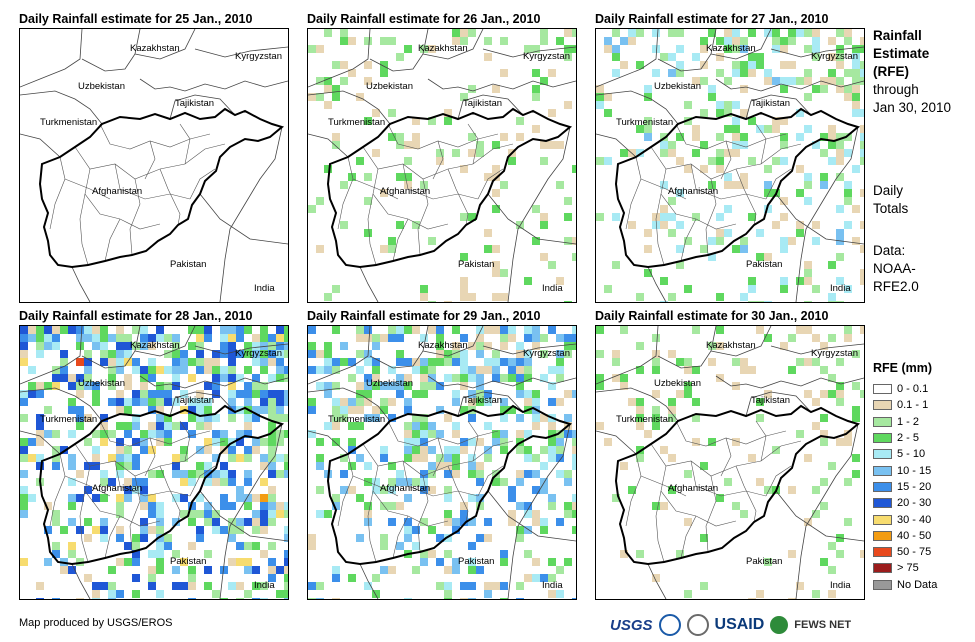 This screenshot has height=642, width=975. What do you see at coordinates (117, 488) in the screenshot?
I see `country-label-afghanistan: Afghanistan` at bounding box center [117, 488].